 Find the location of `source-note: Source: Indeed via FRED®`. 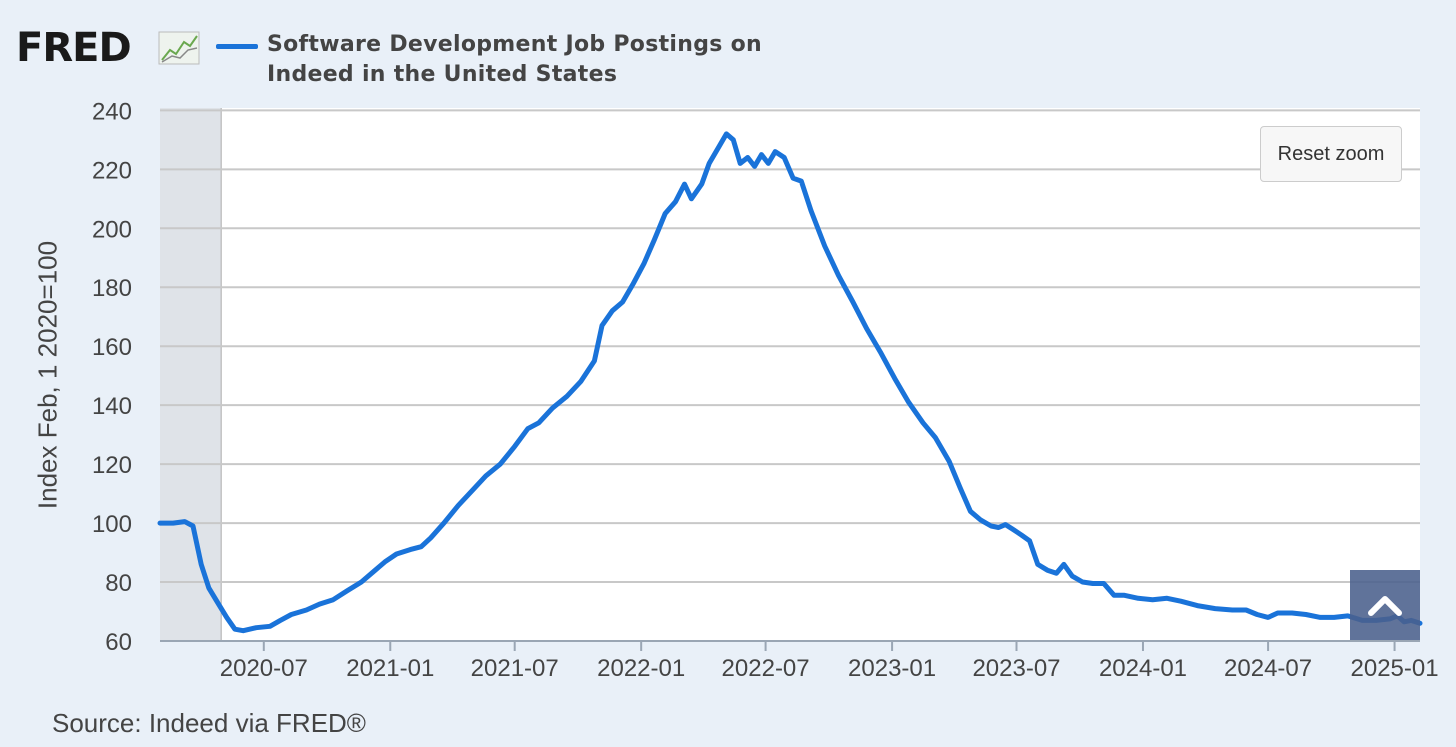

source-note: Source: Indeed via FRED® is located at coordinates (209, 723).